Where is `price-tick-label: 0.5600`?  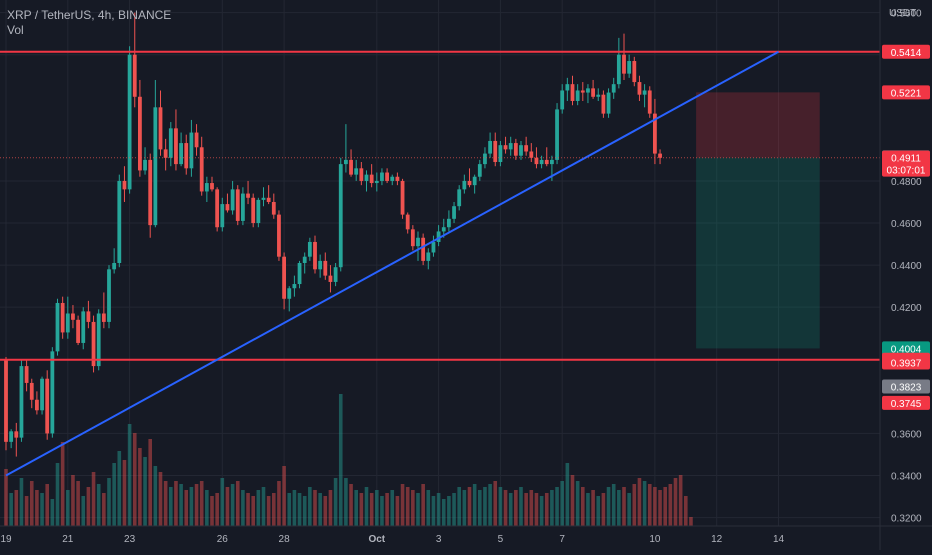 price-tick-label: 0.5600 is located at coordinates (906, 14).